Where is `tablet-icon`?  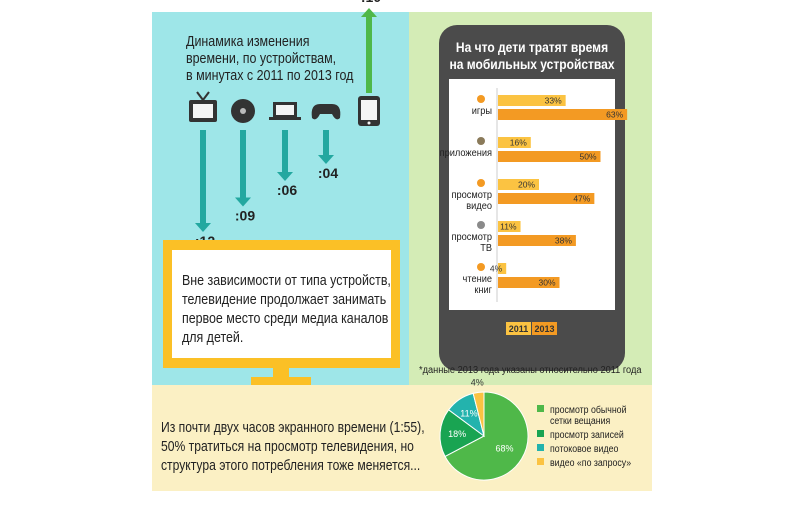
tablet-icon is located at coordinates (369, 111).